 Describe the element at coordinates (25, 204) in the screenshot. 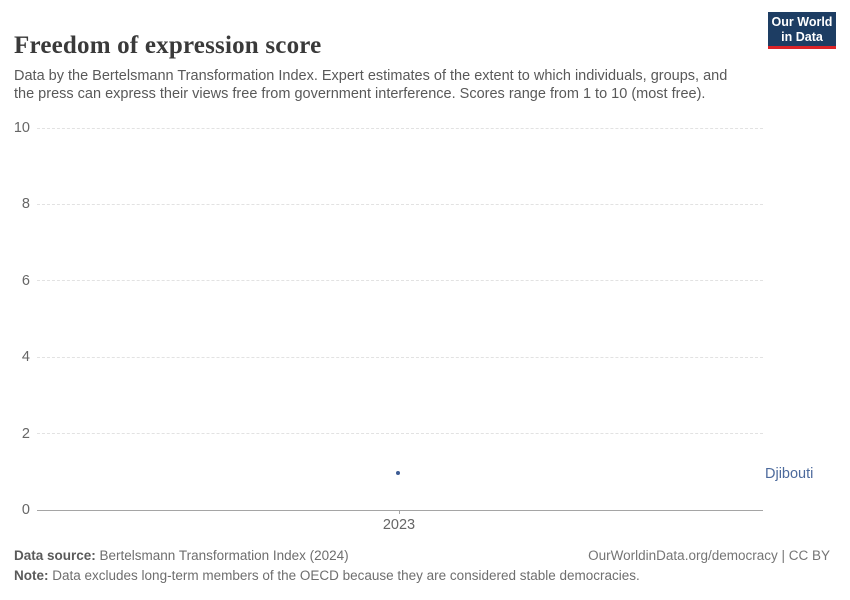

I see `y-axis-tick-label: 8` at that location.